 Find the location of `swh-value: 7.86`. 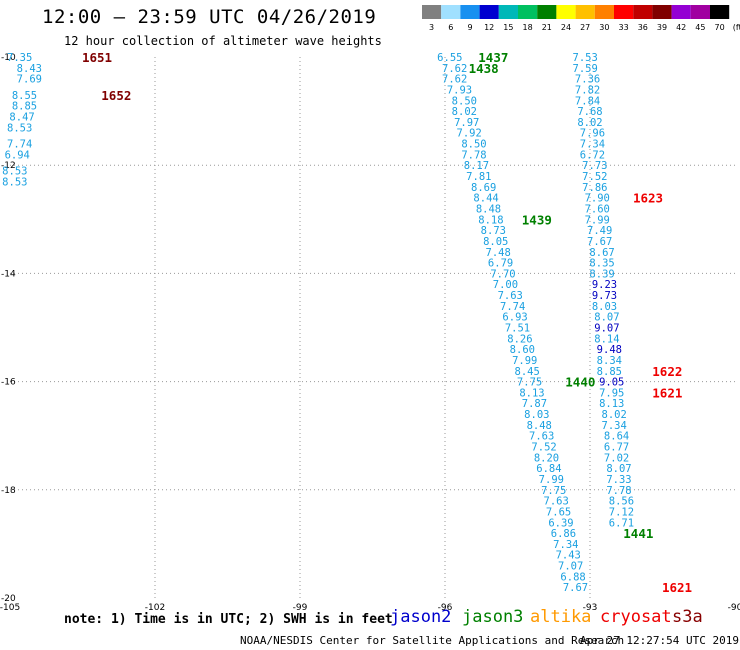

swh-value: 7.86 is located at coordinates (594, 188).